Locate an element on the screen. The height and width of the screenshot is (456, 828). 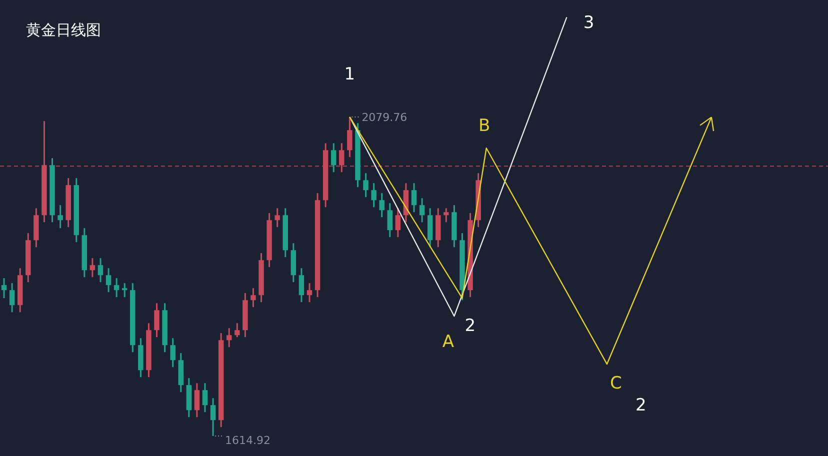
annotation: C is located at coordinates (616, 384).